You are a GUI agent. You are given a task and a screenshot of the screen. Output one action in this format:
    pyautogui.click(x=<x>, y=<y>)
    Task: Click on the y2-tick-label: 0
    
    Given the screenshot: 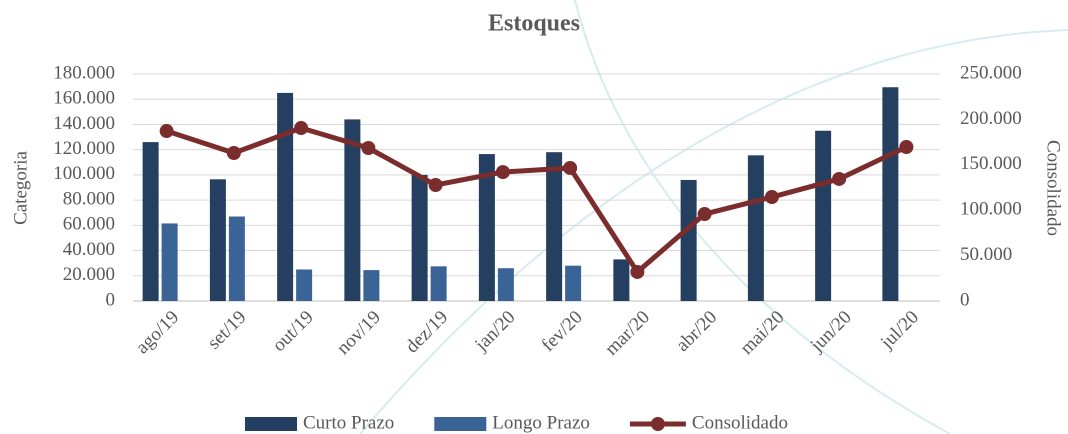 What is the action you would take?
    pyautogui.click(x=965, y=299)
    